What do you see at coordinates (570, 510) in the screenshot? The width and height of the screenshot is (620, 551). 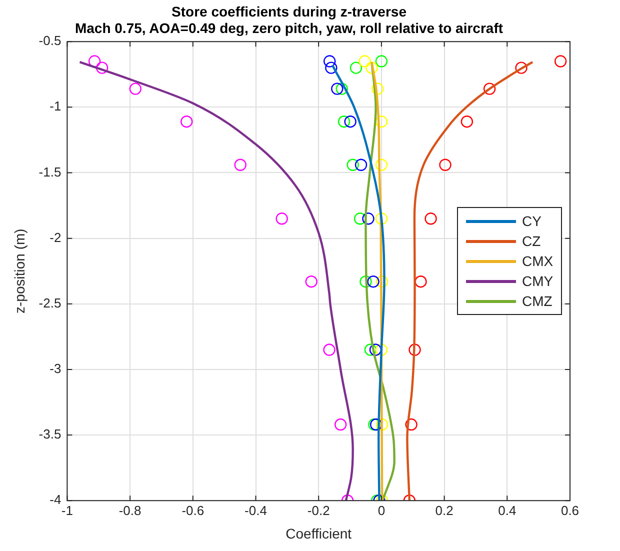 I see `x-tick-label: 0.6` at bounding box center [570, 510].